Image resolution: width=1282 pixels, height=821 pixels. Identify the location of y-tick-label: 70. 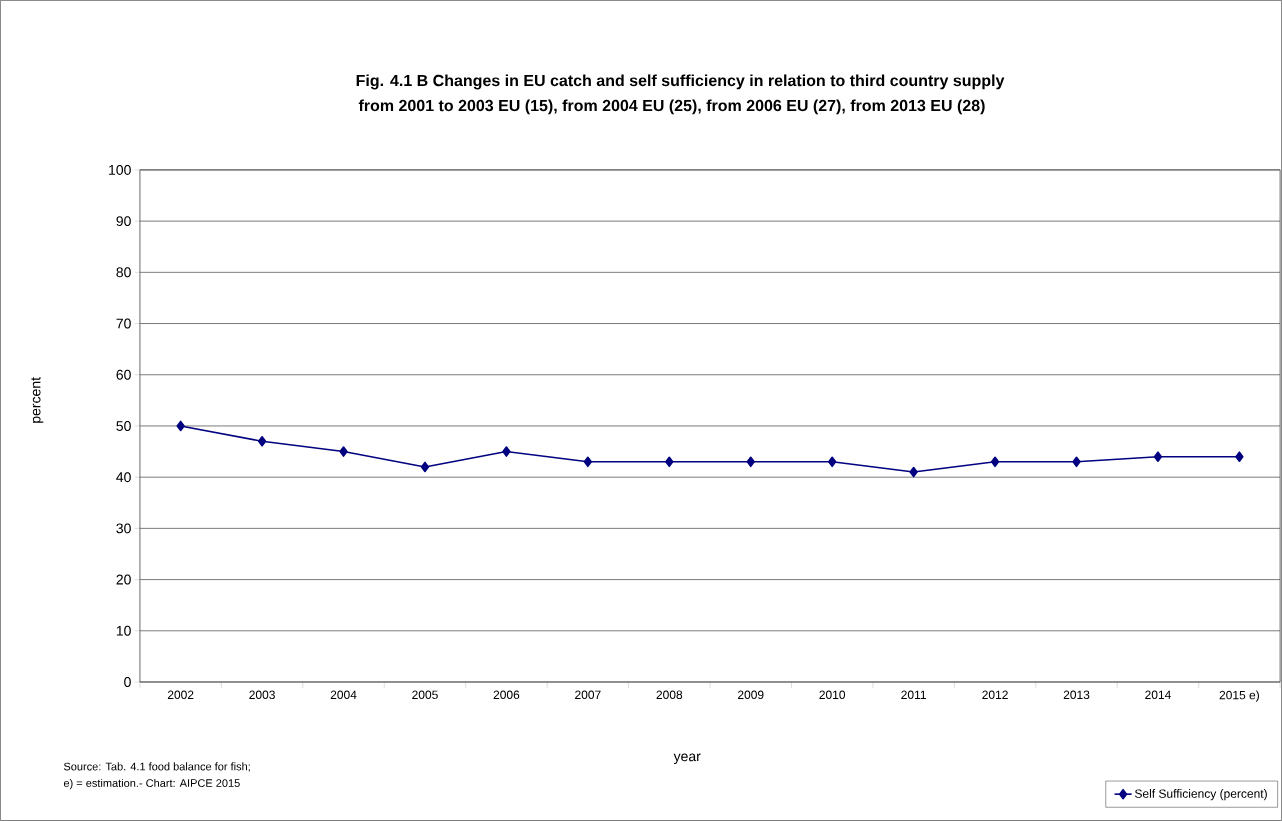
(123, 323).